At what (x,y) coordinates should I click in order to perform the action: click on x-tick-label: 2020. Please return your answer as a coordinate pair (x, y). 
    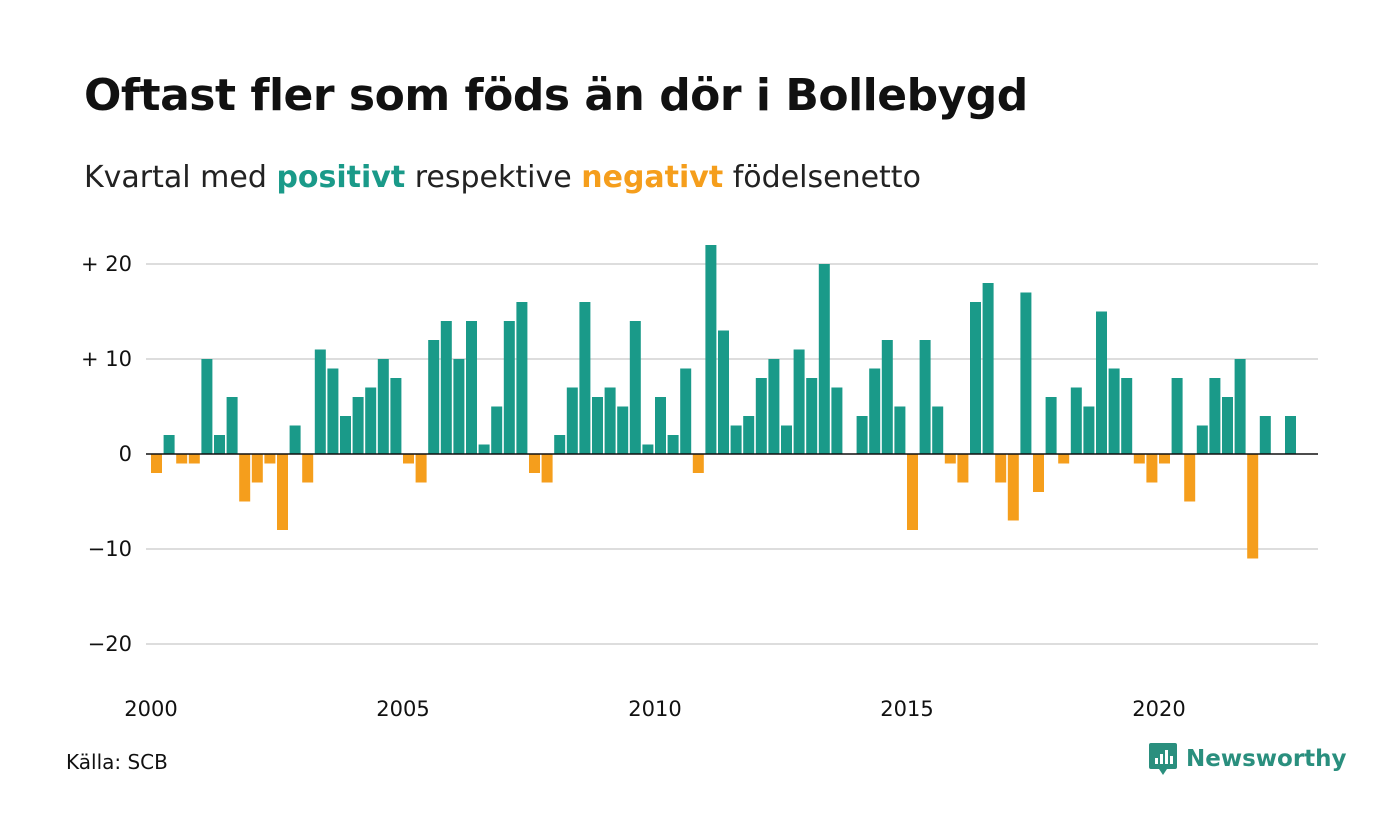
    Looking at the image, I should click on (1158, 709).